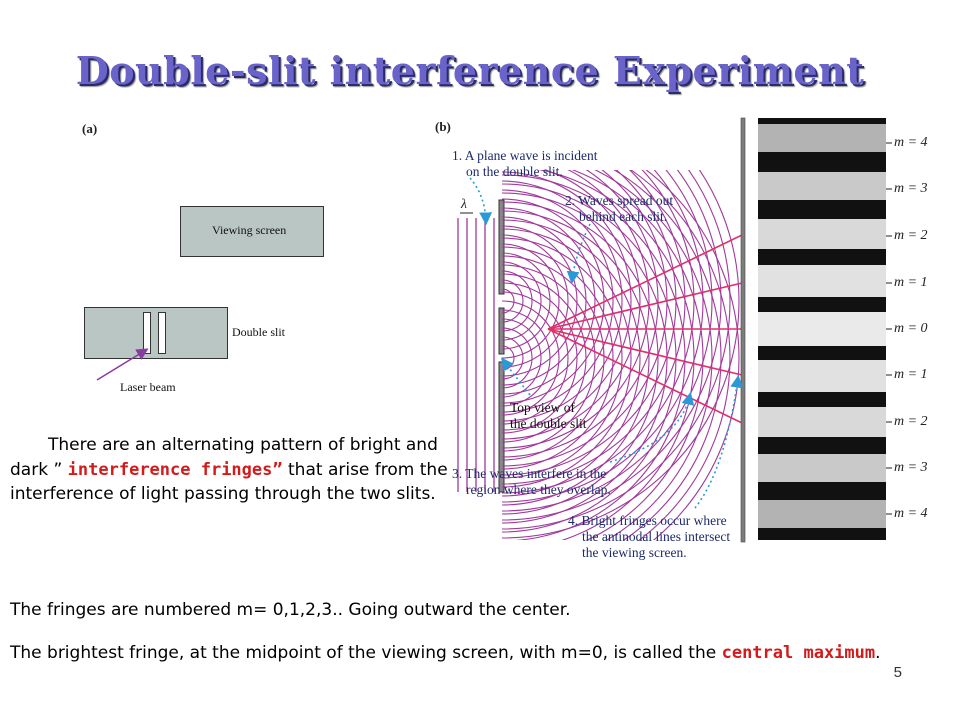 This screenshot has height=720, width=960. I want to click on top-view-label: Top view of the double slit, so click(548, 416).